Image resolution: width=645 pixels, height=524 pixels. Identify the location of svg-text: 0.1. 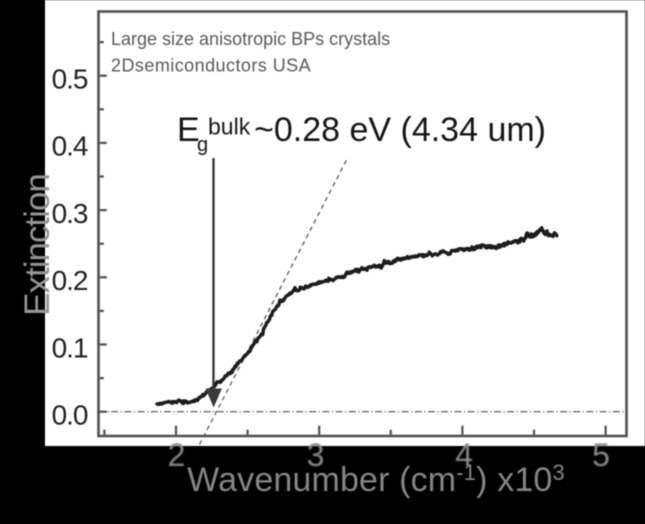
(70, 347).